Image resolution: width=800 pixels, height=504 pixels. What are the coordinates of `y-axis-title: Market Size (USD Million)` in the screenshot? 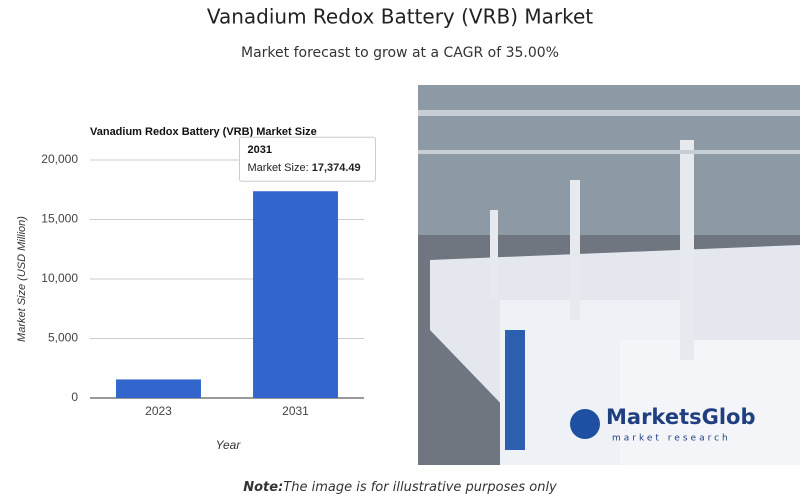 It's located at (22, 279).